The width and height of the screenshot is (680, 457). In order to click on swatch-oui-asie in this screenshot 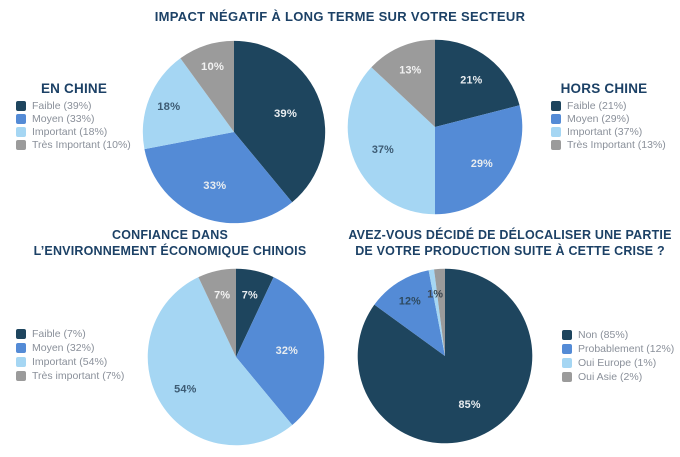, I will do `click(567, 377)`.